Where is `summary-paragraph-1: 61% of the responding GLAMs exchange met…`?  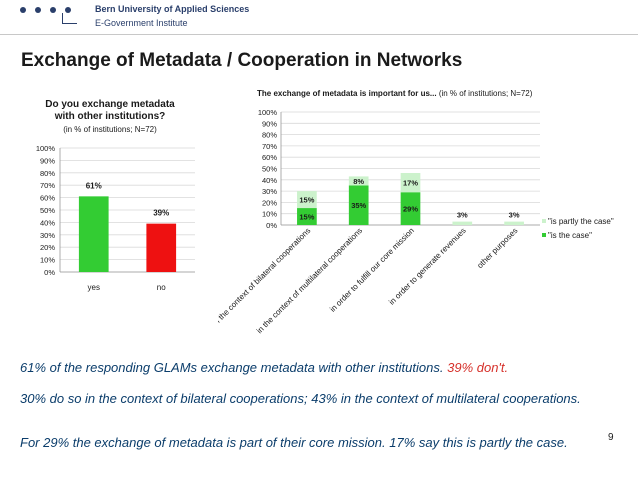
summary-paragraph-1: 61% of the responding GLAMs exchange met… is located at coordinates (307, 367).